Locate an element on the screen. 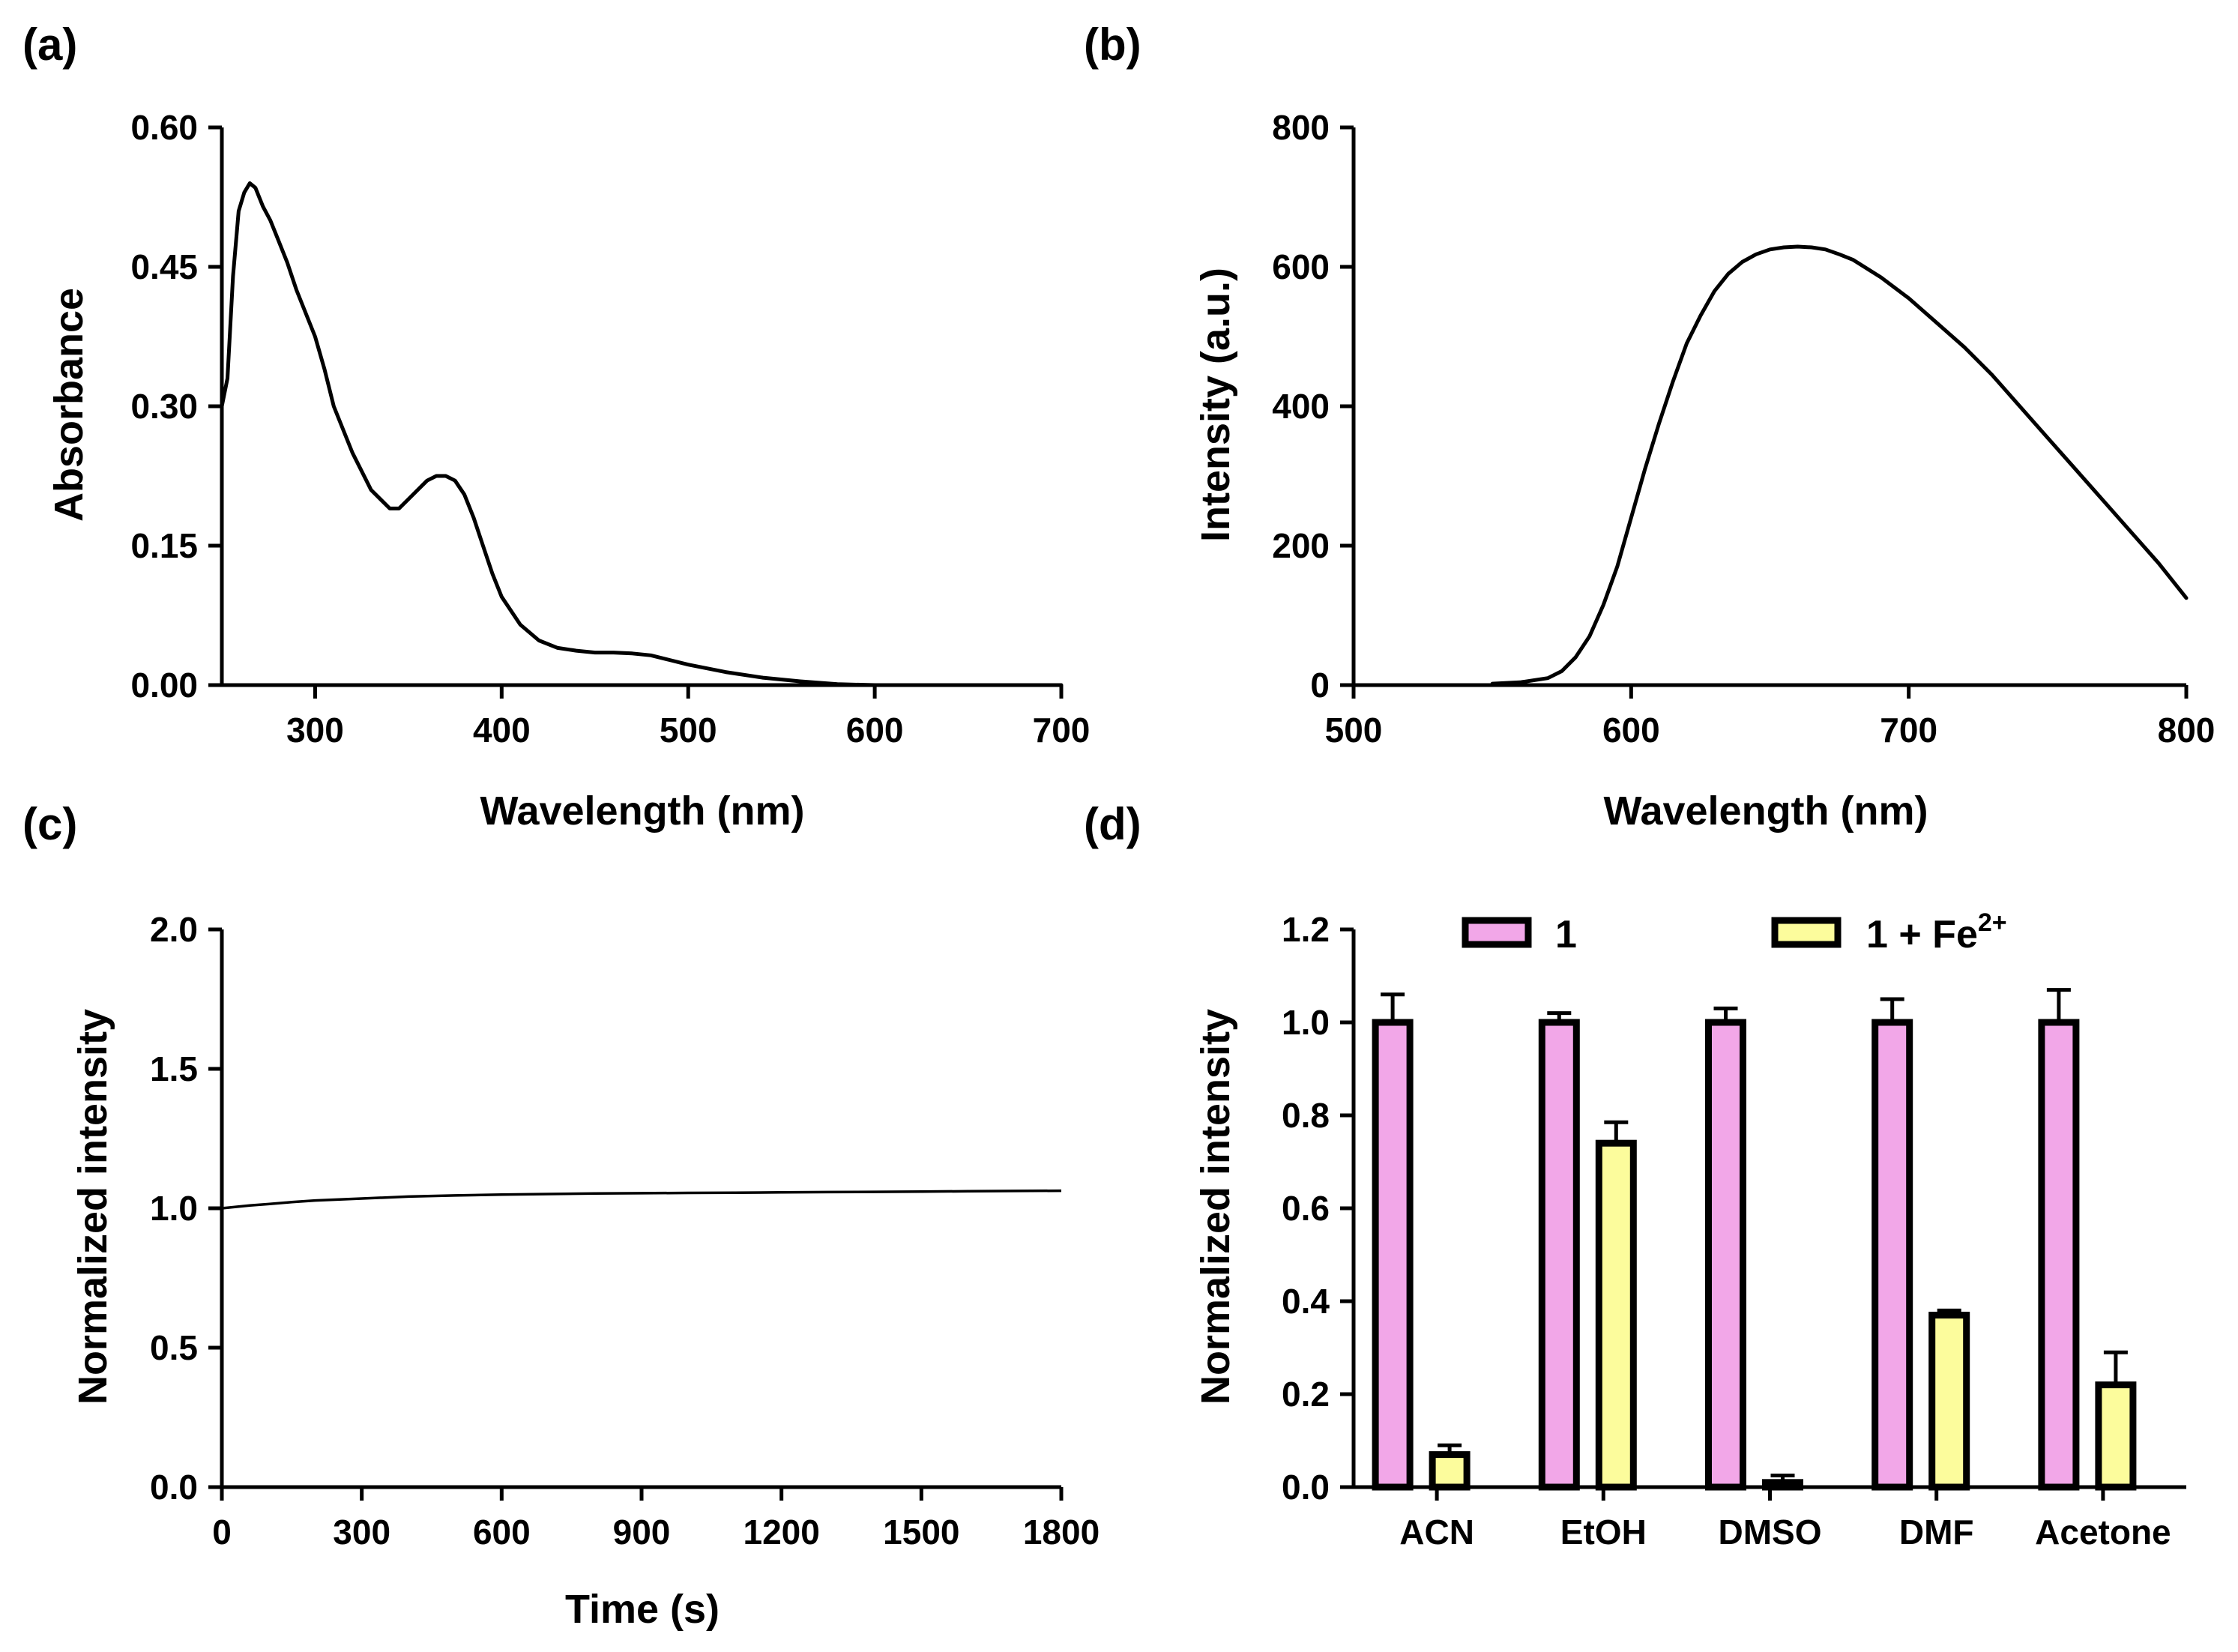  y-tick-label: 200 is located at coordinates (1301, 545).